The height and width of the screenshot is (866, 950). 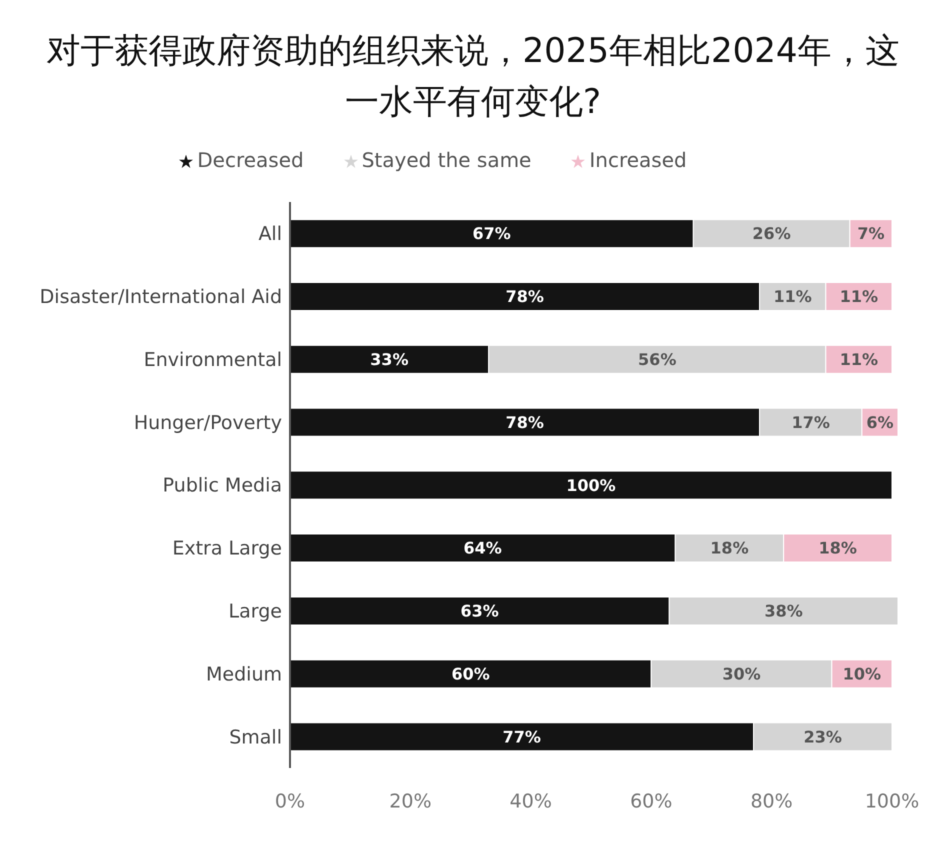 What do you see at coordinates (531, 801) in the screenshot?
I see `x-tick-label: 40%` at bounding box center [531, 801].